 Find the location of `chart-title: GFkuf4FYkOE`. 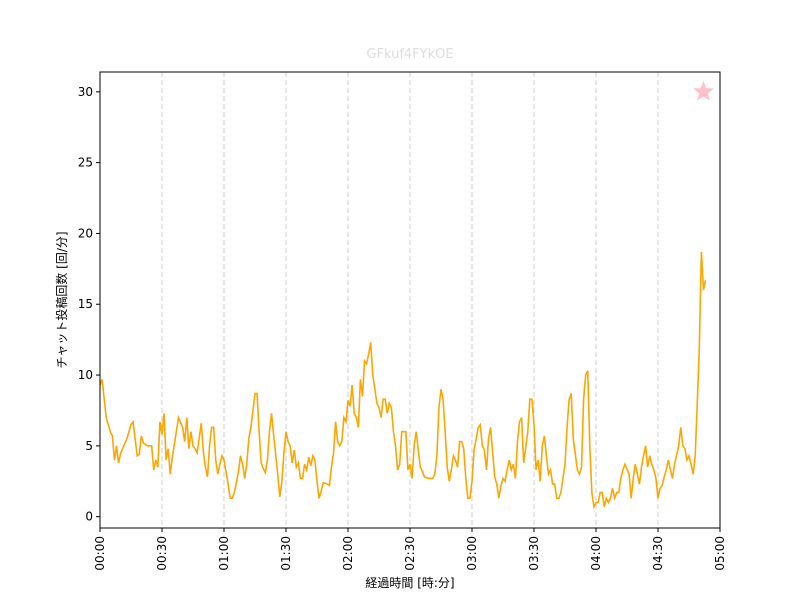

chart-title: GFkuf4FYkOE is located at coordinates (409, 54).